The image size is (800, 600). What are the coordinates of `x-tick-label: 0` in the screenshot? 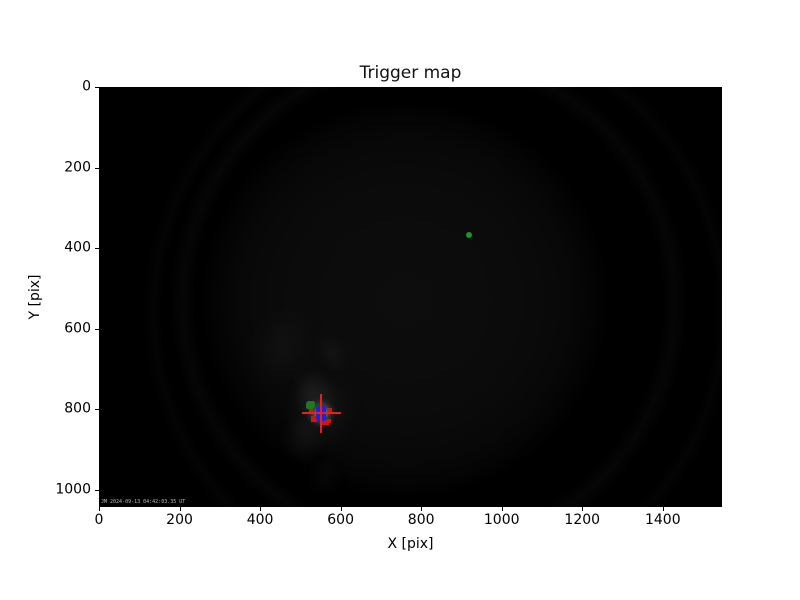 It's located at (99, 520).